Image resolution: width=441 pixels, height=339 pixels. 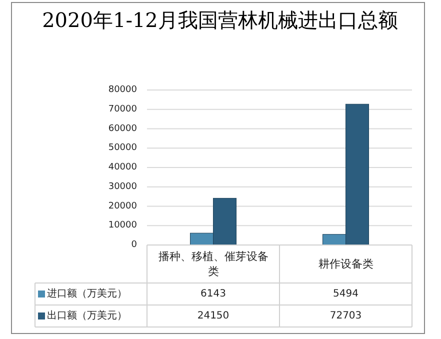 I want to click on y-tick-label: 80000, so click(x=123, y=90).